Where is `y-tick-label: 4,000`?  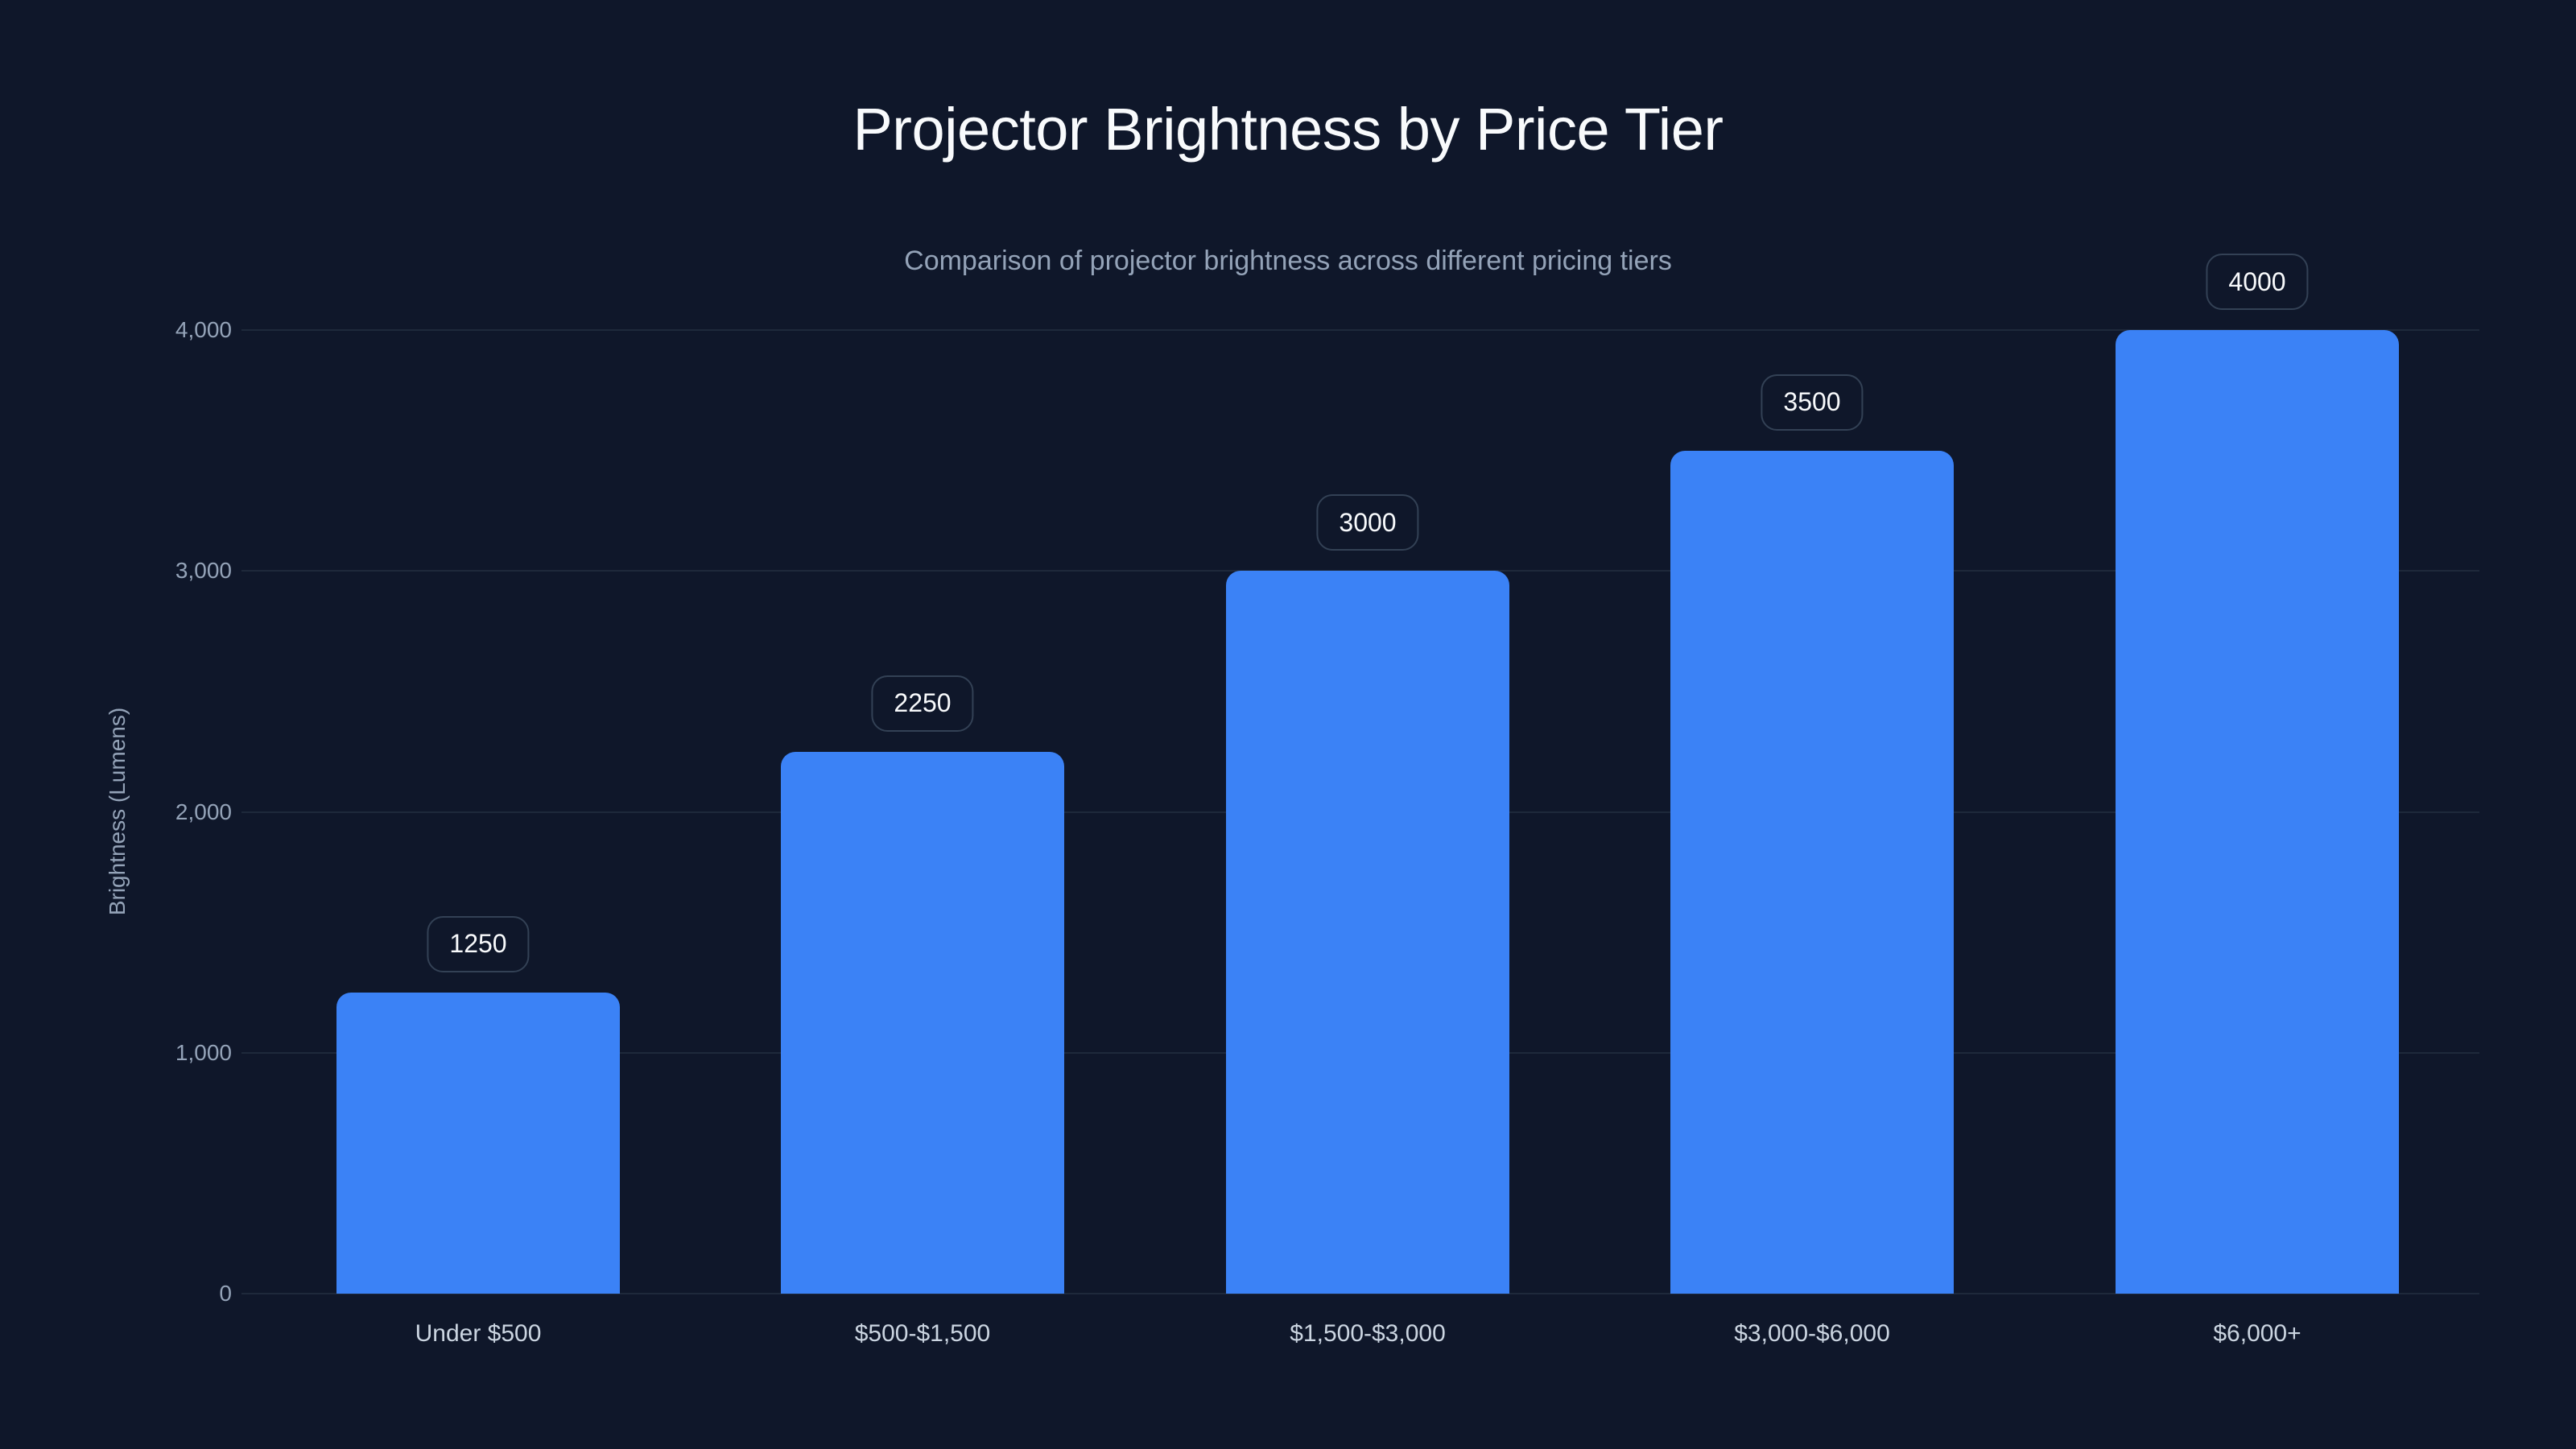 y-tick-label: 4,000 is located at coordinates (203, 329).